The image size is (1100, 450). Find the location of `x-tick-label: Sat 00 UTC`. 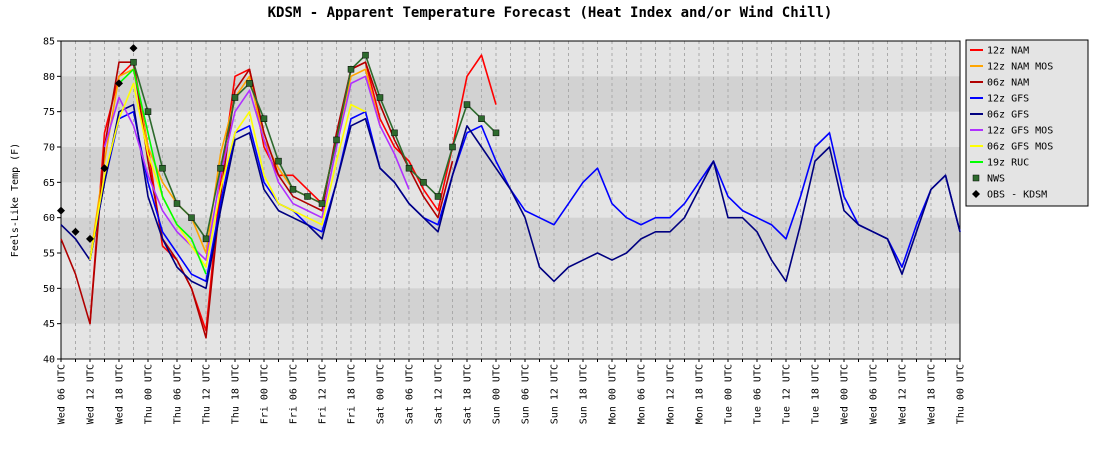

x-tick-label: Sat 00 UTC is located at coordinates (381, 394).